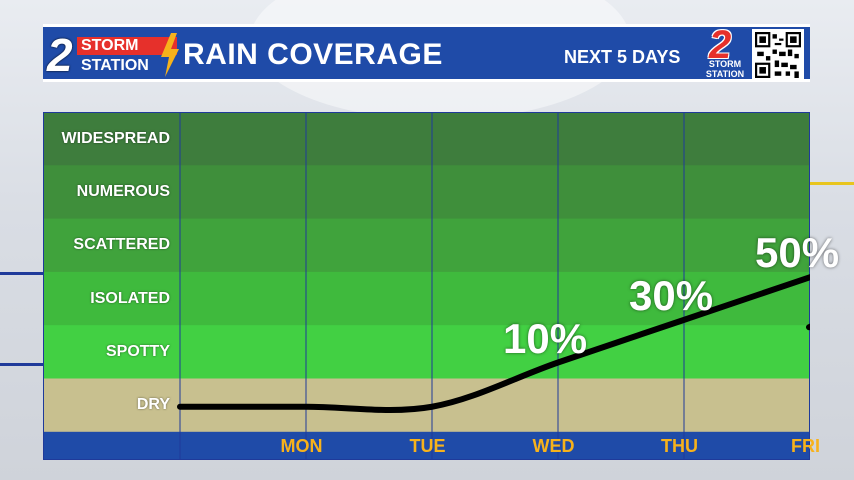 This screenshot has height=480, width=854. I want to click on storm-station-corner-logo: 2 STORM STATION, so click(725, 52).